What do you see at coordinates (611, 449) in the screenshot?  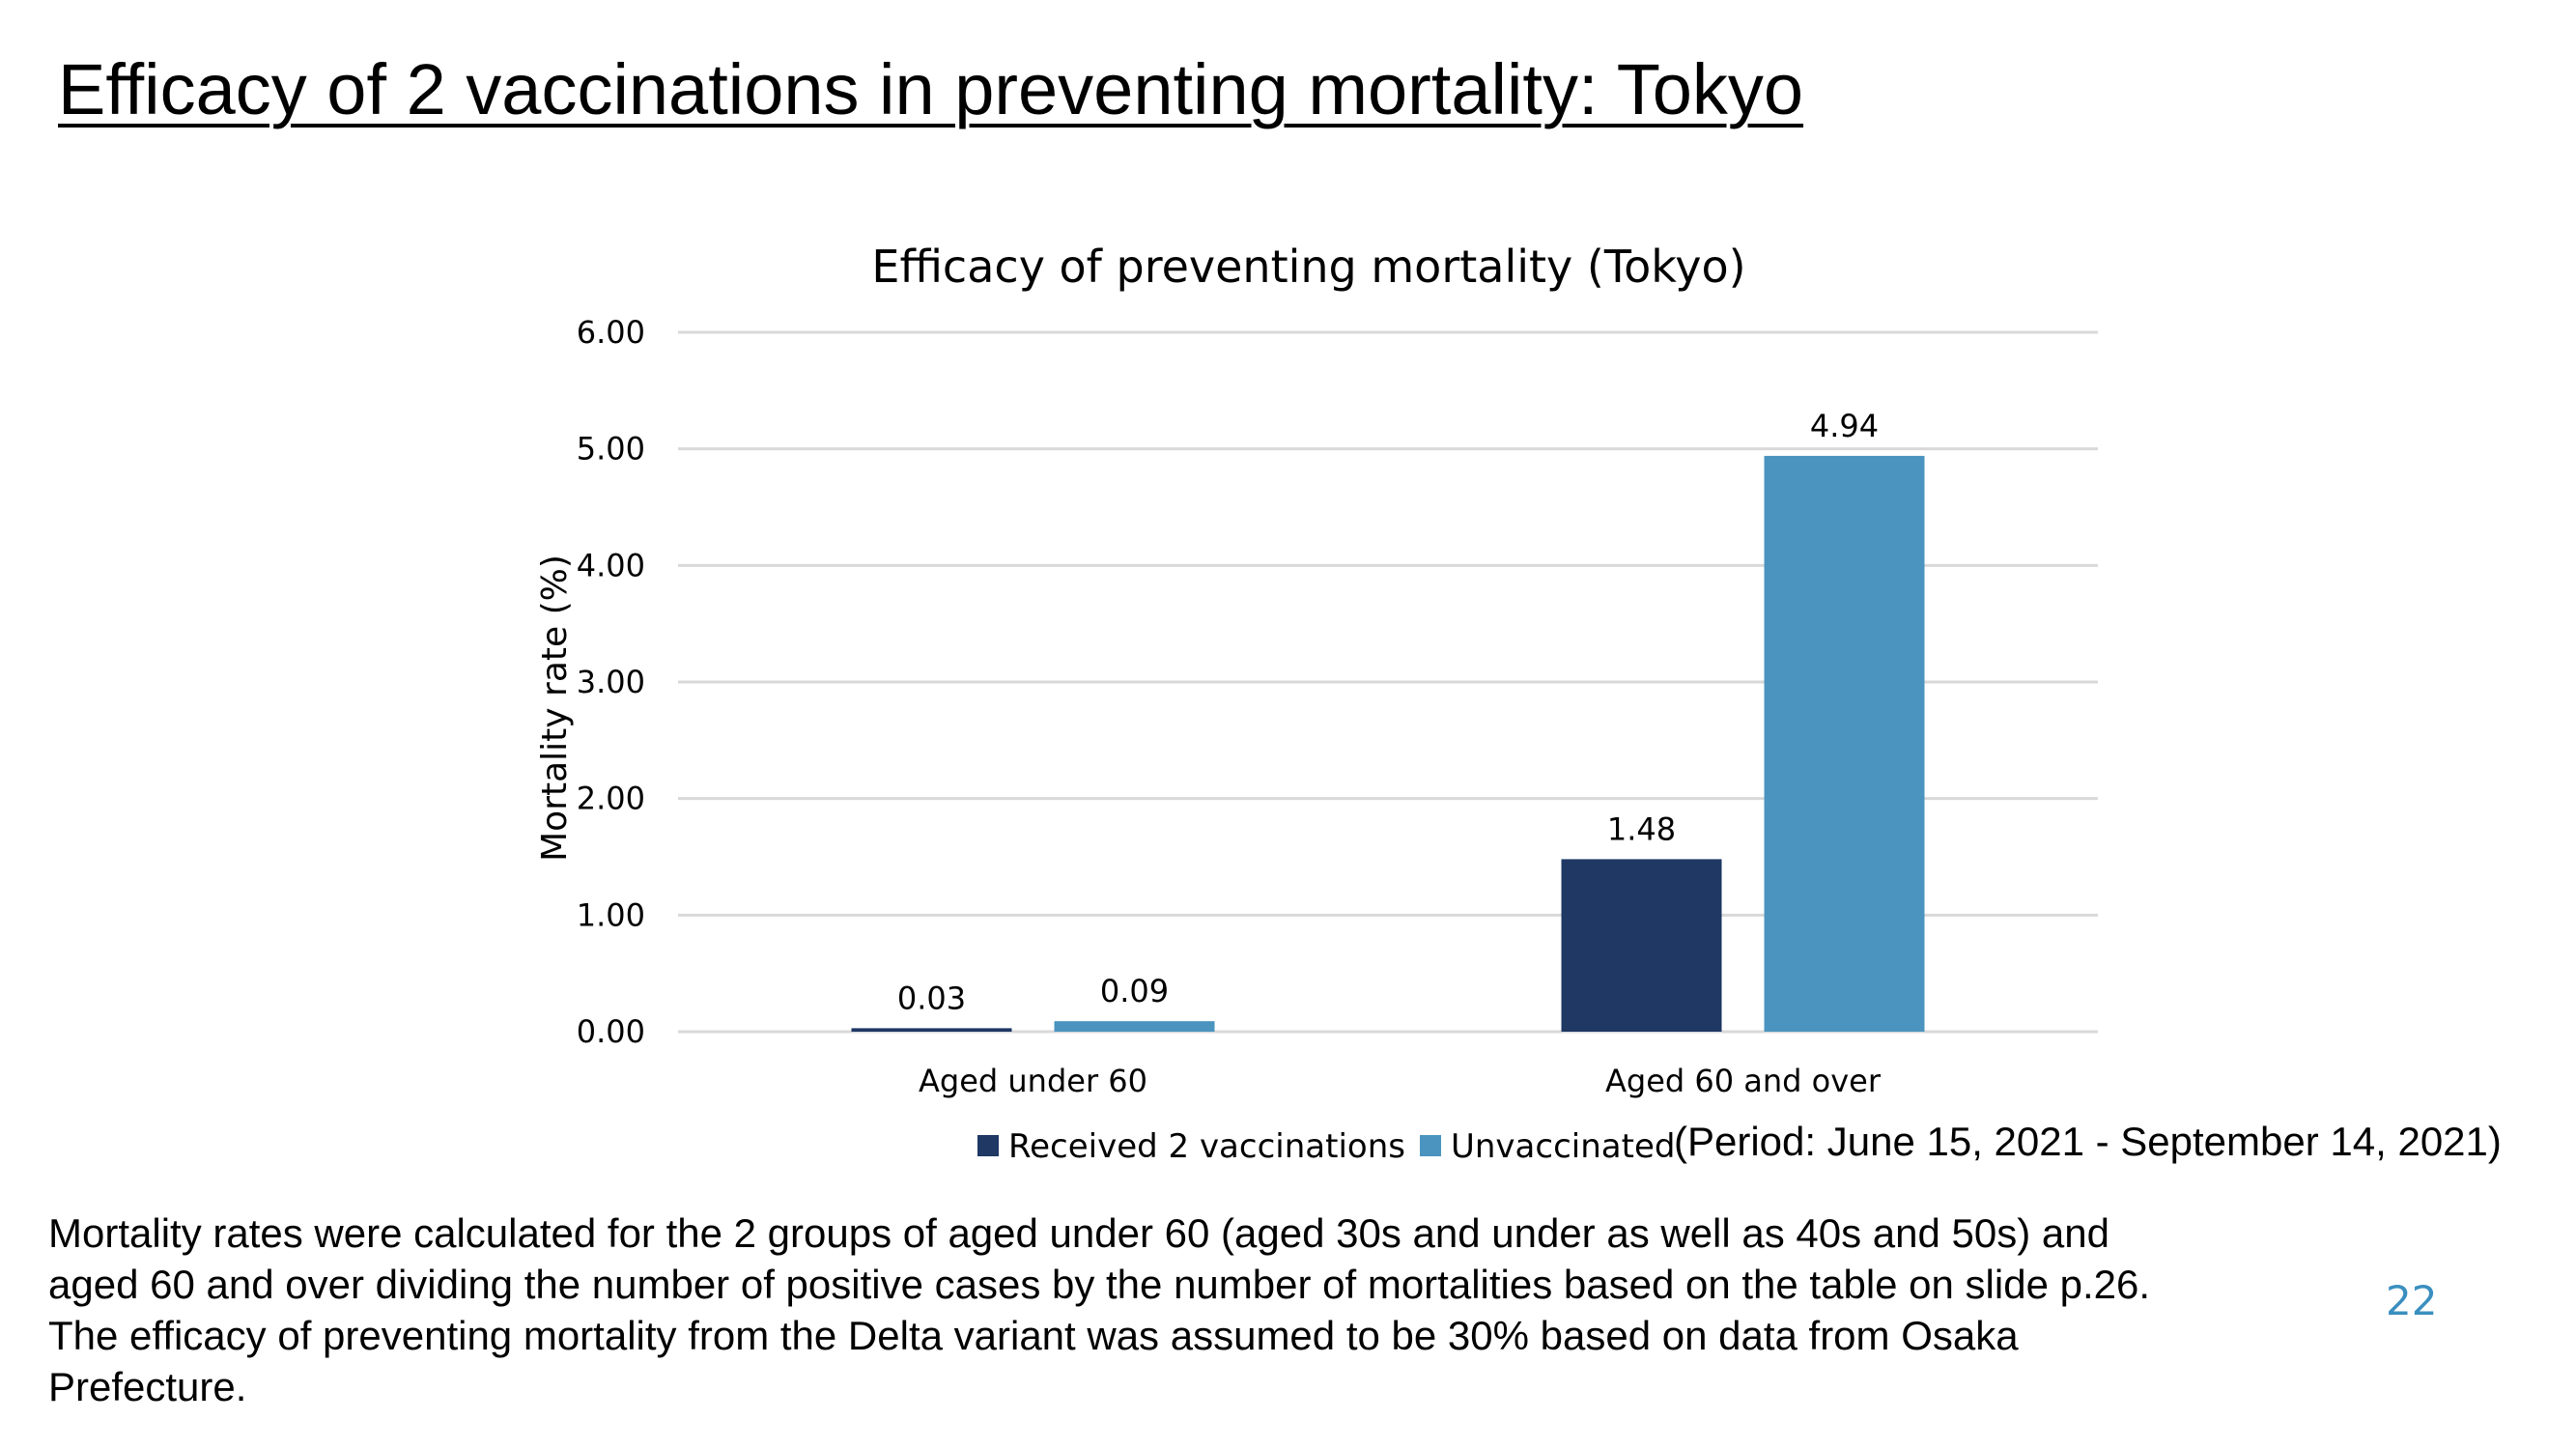 I see `y-tick-label: 5.00` at bounding box center [611, 449].